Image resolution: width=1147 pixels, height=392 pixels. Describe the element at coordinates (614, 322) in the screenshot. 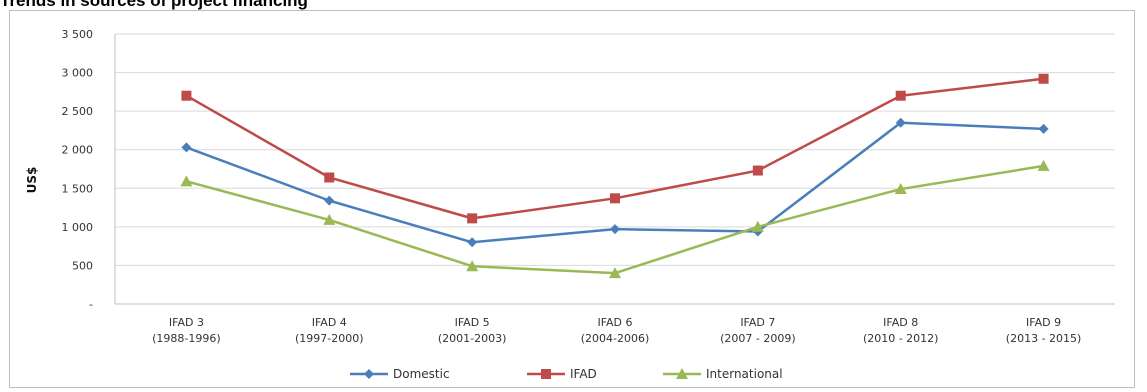

I see `x-tick-label: IFAD 6` at that location.